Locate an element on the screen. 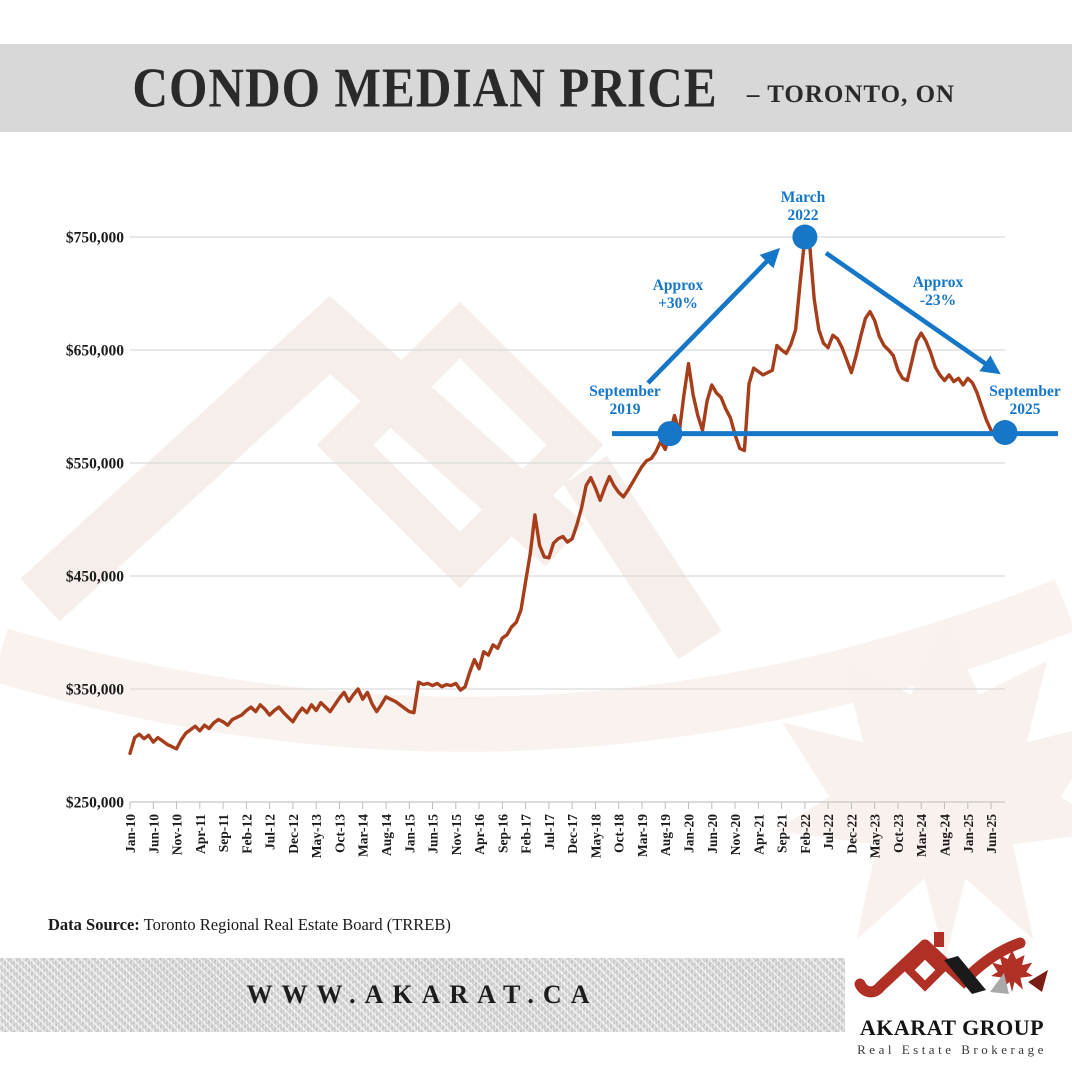  x-axis-label: Mar-14 is located at coordinates (363, 835).